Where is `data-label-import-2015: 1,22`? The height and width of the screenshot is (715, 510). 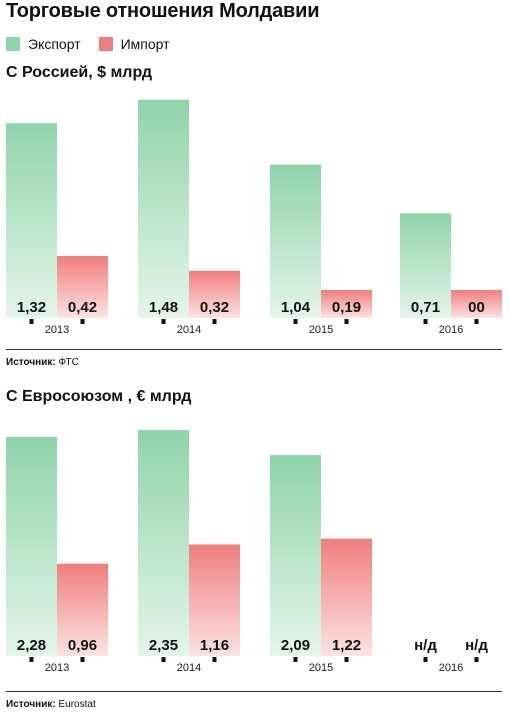
data-label-import-2015: 1,22 is located at coordinates (346, 645).